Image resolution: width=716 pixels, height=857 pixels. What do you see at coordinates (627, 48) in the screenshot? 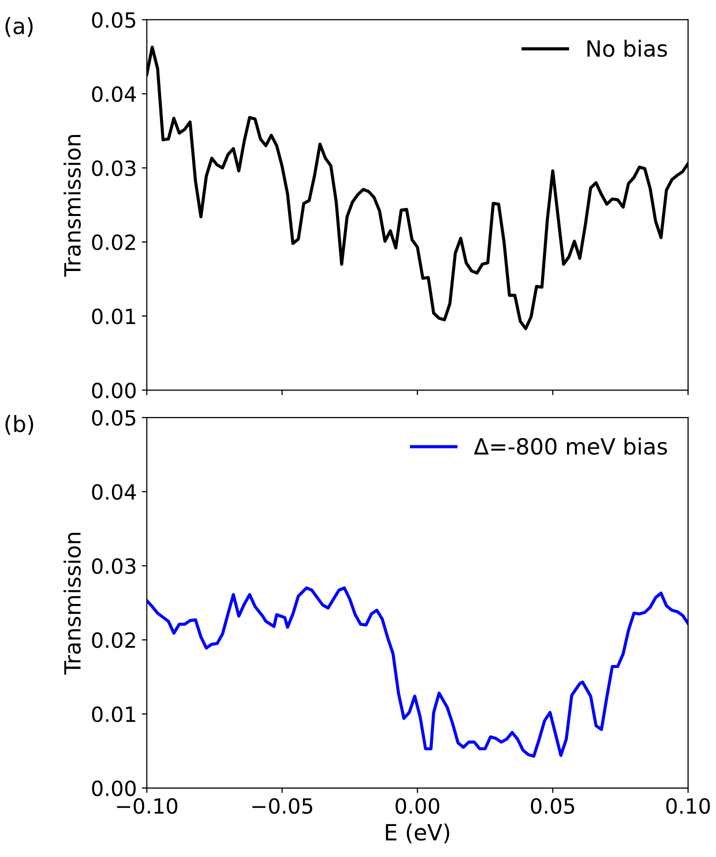
I see `legend-label: No bias` at bounding box center [627, 48].